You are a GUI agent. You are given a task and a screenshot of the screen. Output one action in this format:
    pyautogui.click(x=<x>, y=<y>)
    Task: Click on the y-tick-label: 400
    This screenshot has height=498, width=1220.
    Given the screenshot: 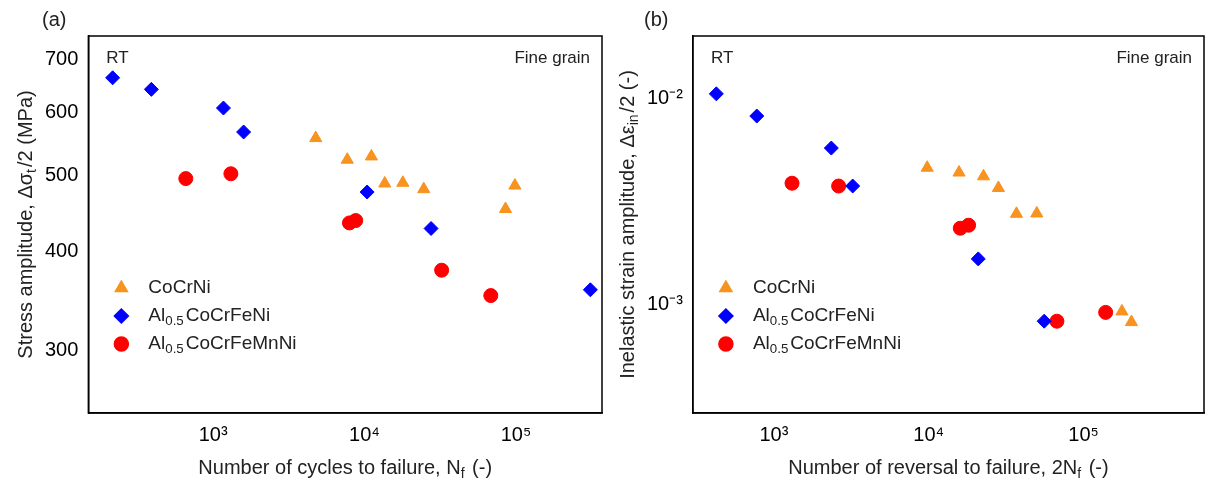 What is the action you would take?
    pyautogui.click(x=61, y=250)
    